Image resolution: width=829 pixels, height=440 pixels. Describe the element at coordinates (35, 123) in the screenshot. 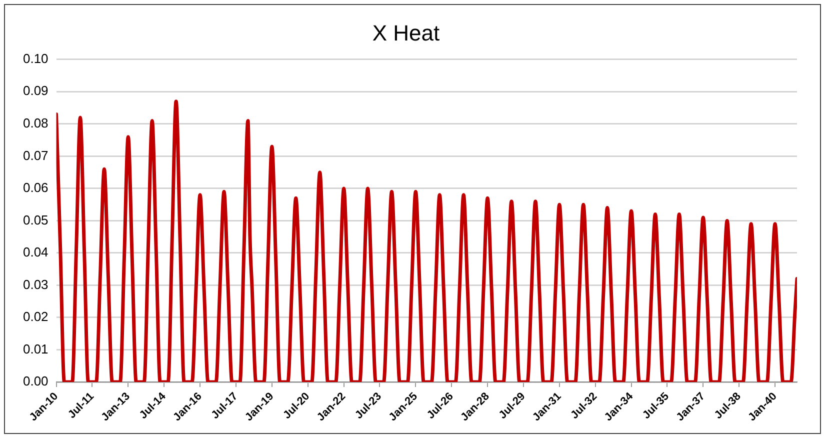

I see `y-tick-label: 0.08` at that location.